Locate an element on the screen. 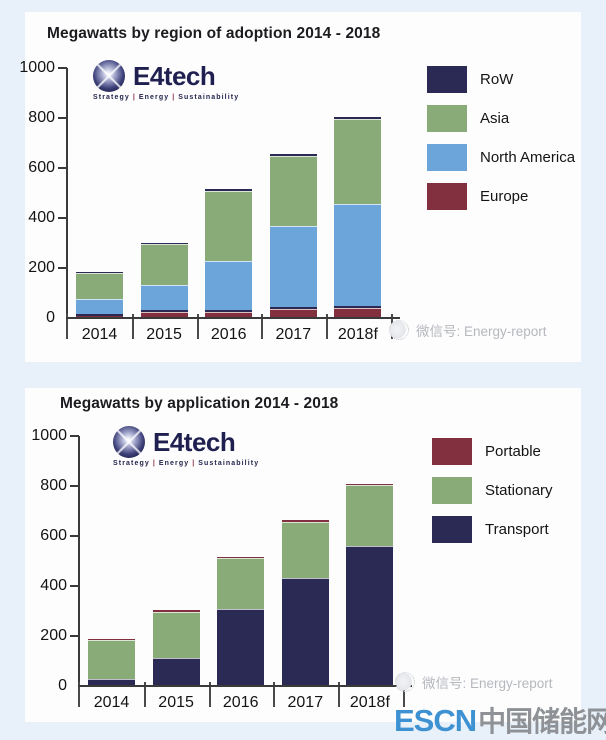 This screenshot has height=740, width=606. escn-latin-text: ESCN is located at coordinates (435, 720).